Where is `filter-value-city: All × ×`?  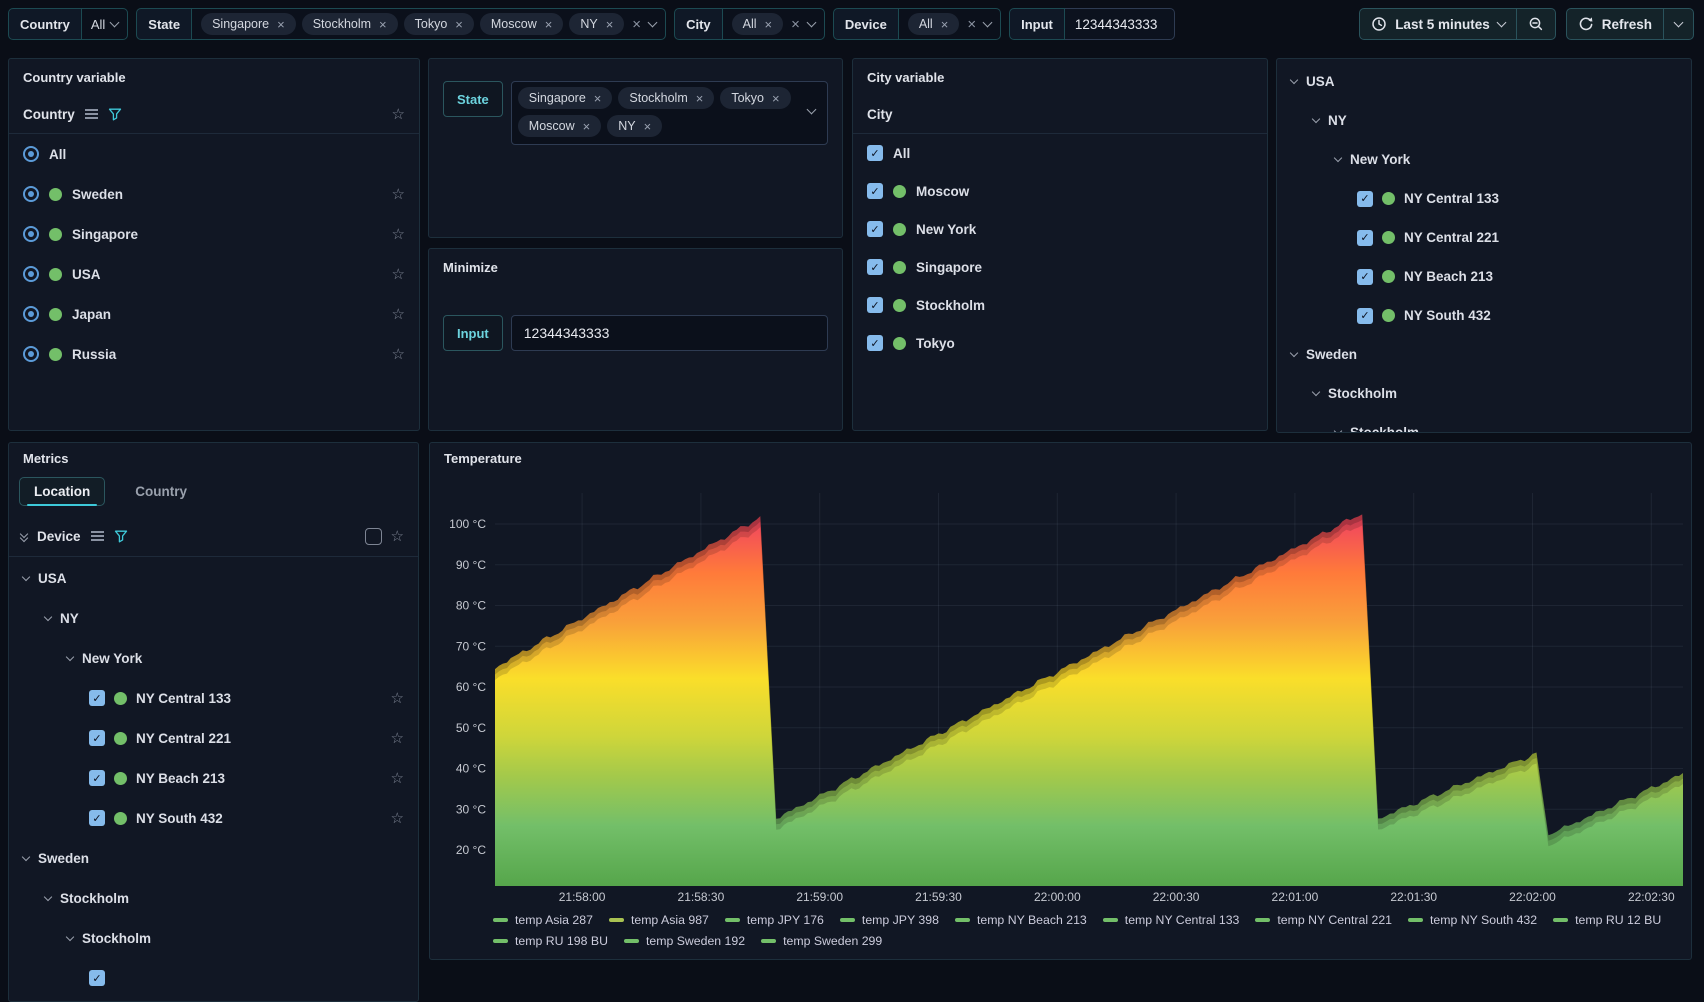 filter-value-city: All × × is located at coordinates (773, 24).